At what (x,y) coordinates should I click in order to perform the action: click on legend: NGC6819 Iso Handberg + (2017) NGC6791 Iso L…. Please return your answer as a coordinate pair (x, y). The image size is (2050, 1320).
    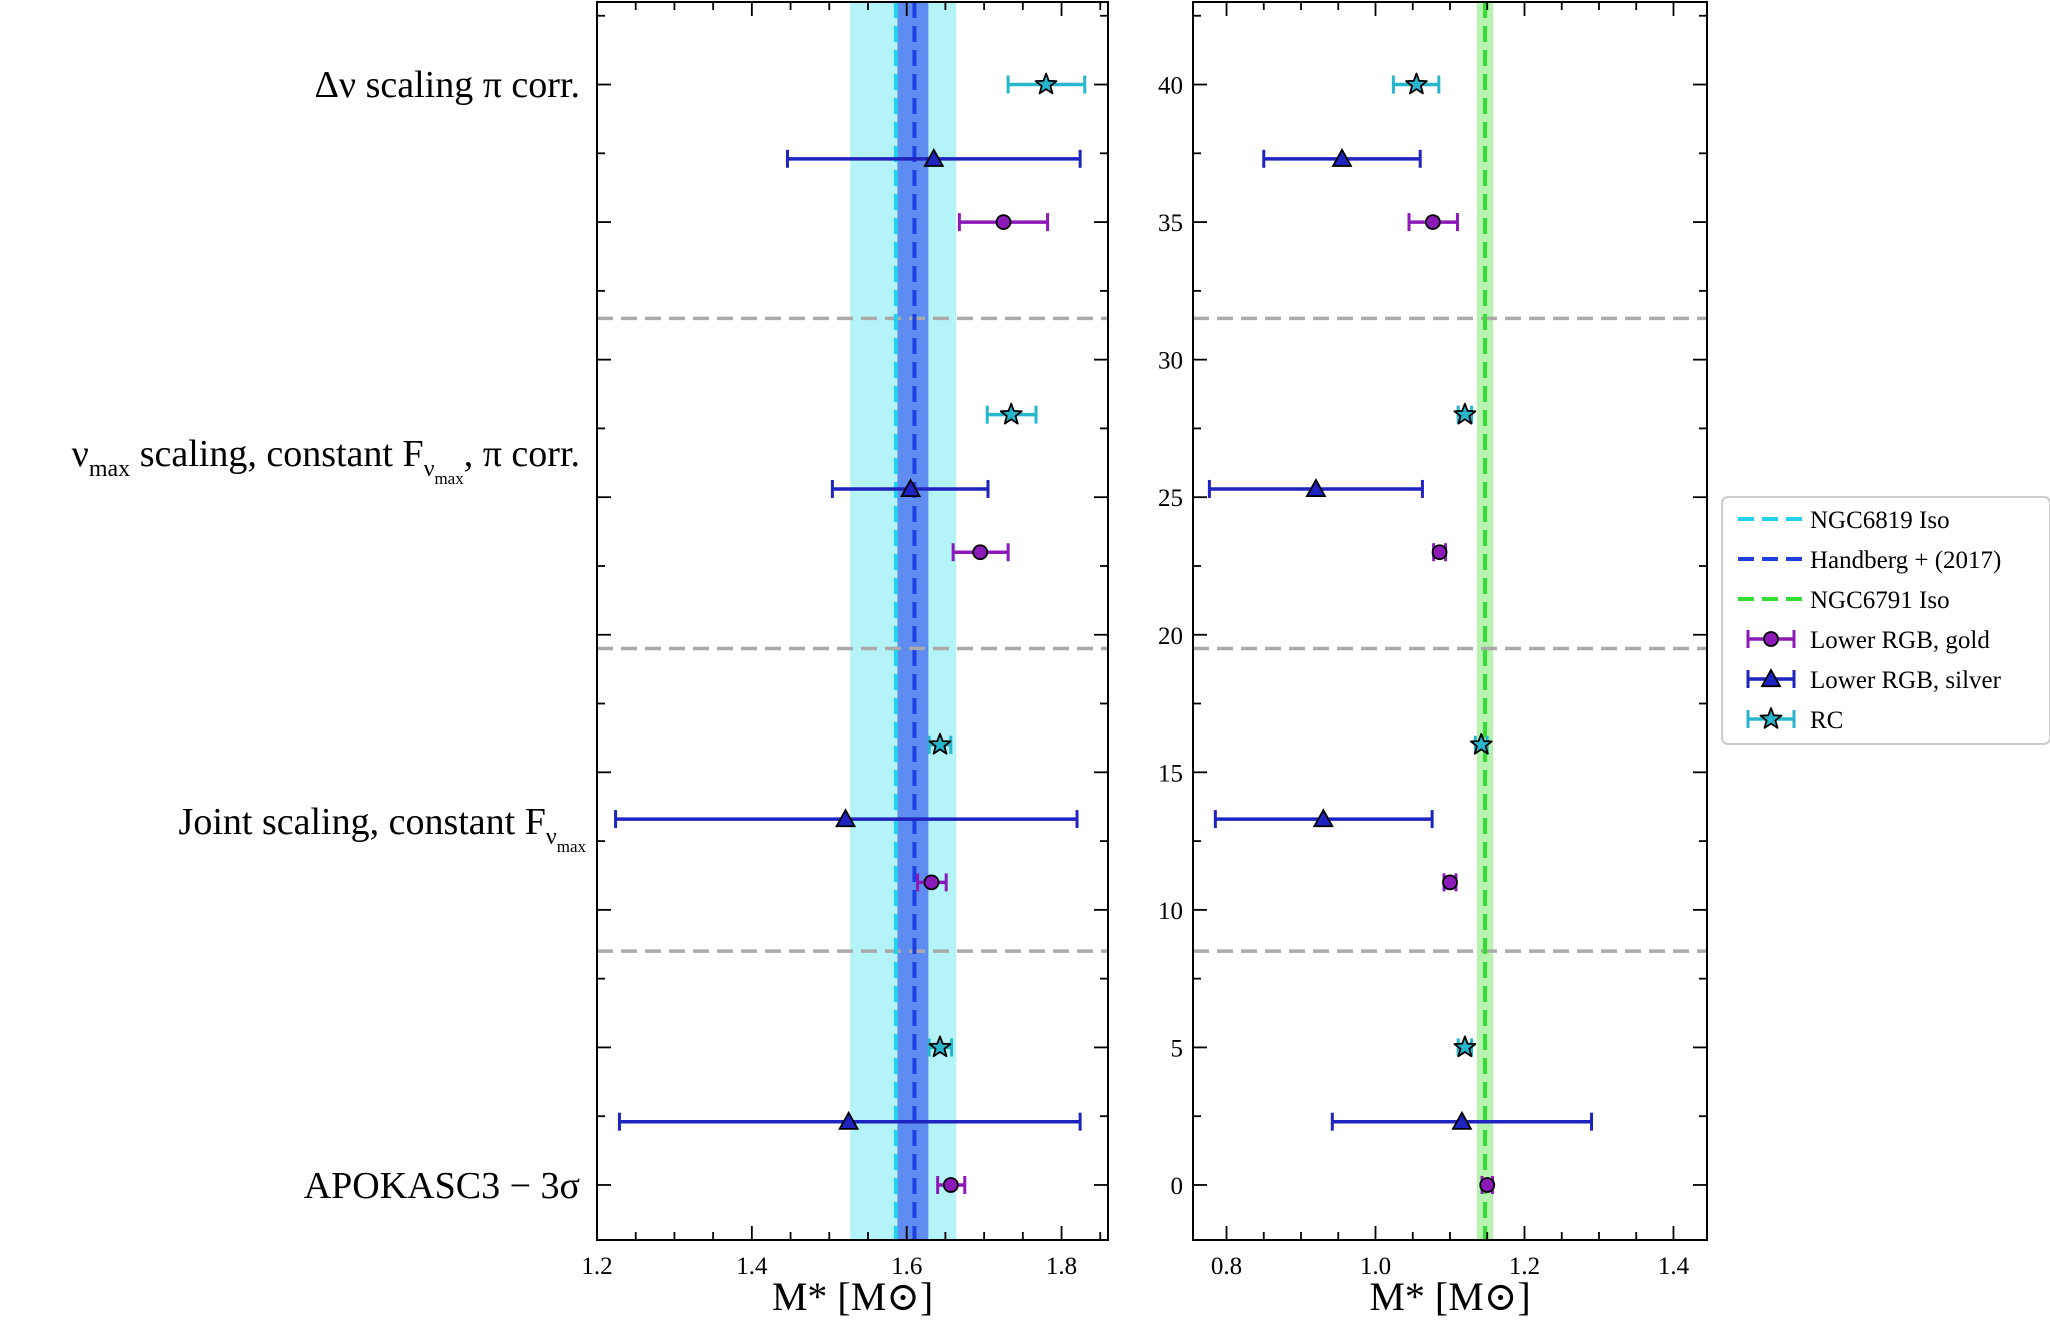
    Looking at the image, I should click on (1885, 620).